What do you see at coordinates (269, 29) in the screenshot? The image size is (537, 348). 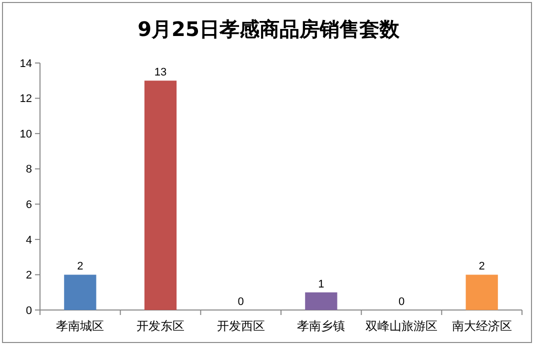 I see `chart-title: 9月25日孝感商品房销售套数` at bounding box center [269, 29].